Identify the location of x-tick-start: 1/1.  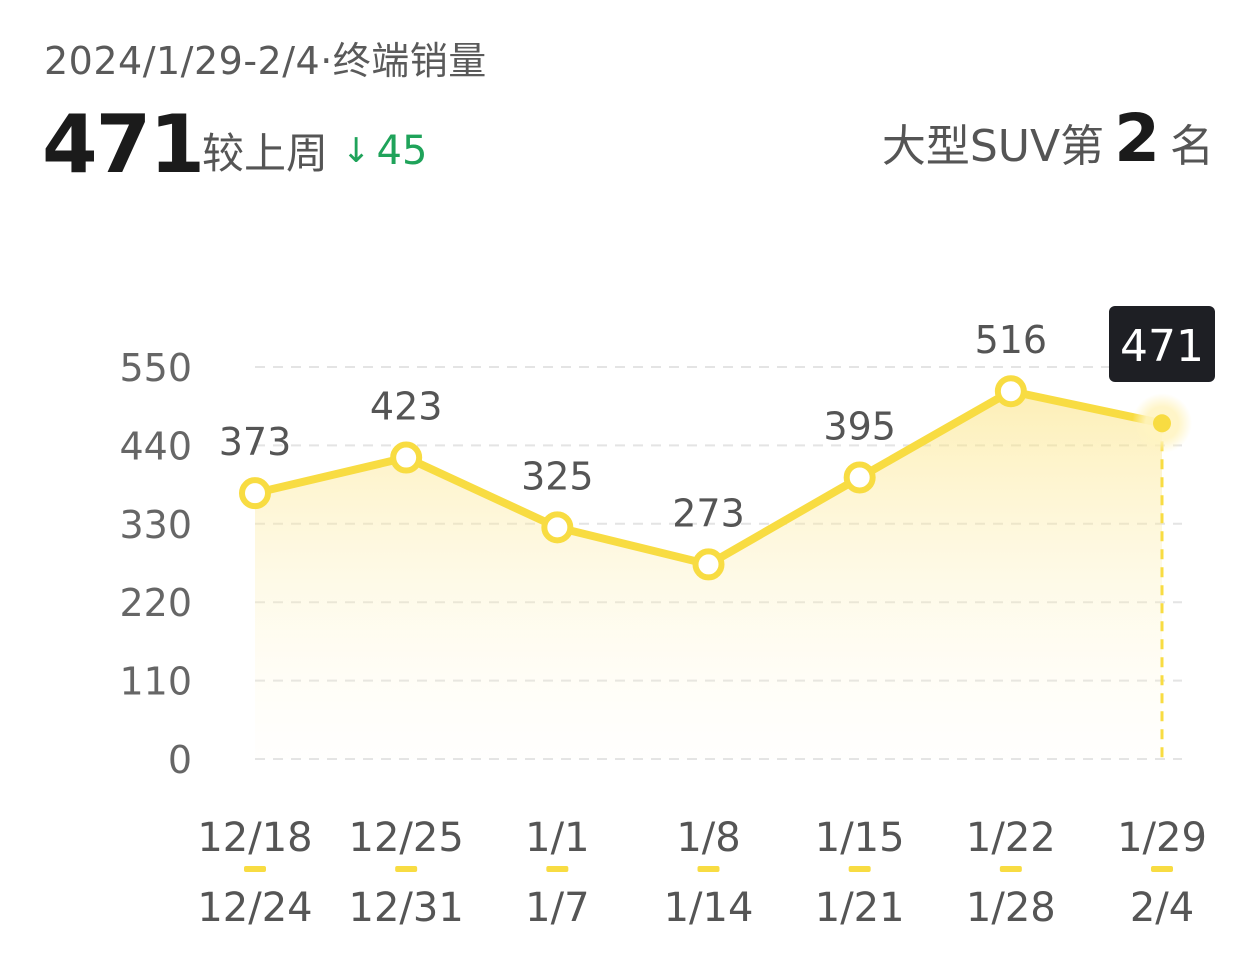
(557, 838).